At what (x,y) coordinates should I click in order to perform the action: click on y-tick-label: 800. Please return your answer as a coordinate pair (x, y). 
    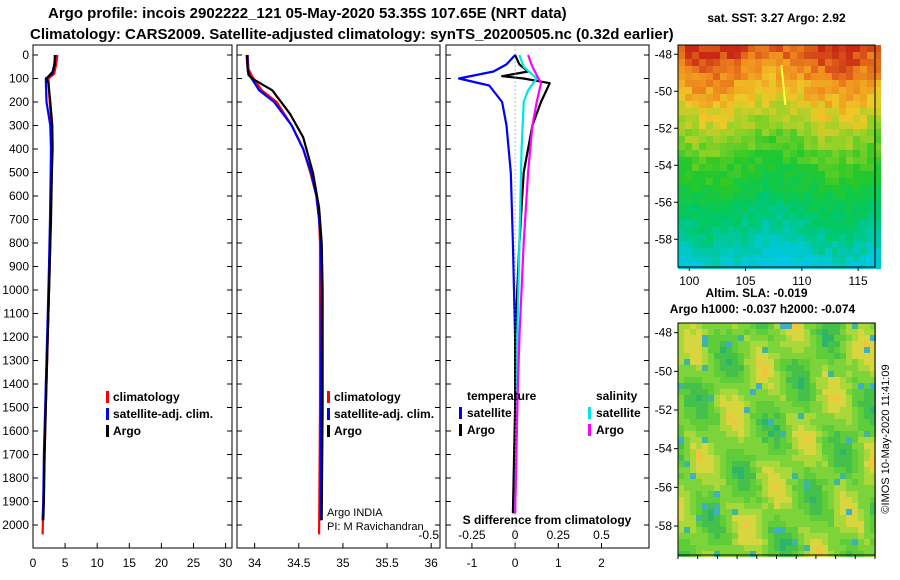
    Looking at the image, I should click on (19, 243).